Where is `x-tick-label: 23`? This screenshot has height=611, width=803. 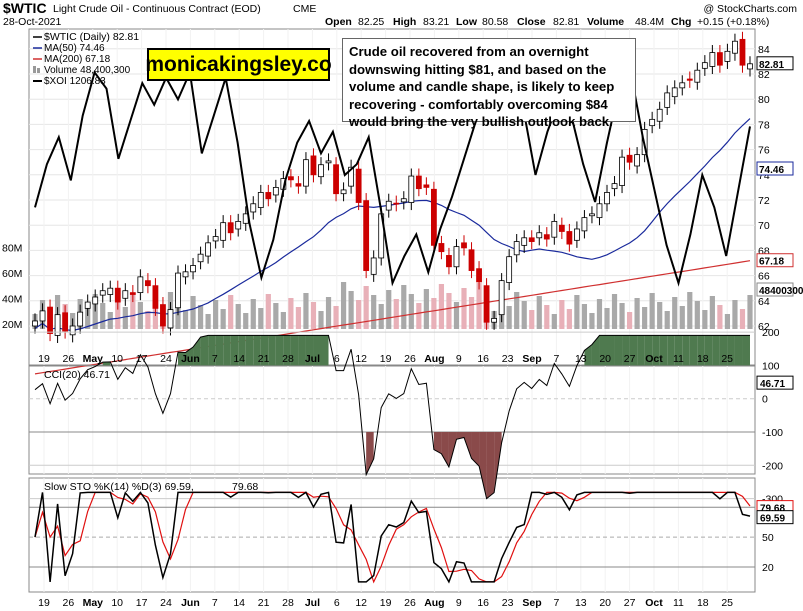 x-tick-label: 23 is located at coordinates (508, 603).